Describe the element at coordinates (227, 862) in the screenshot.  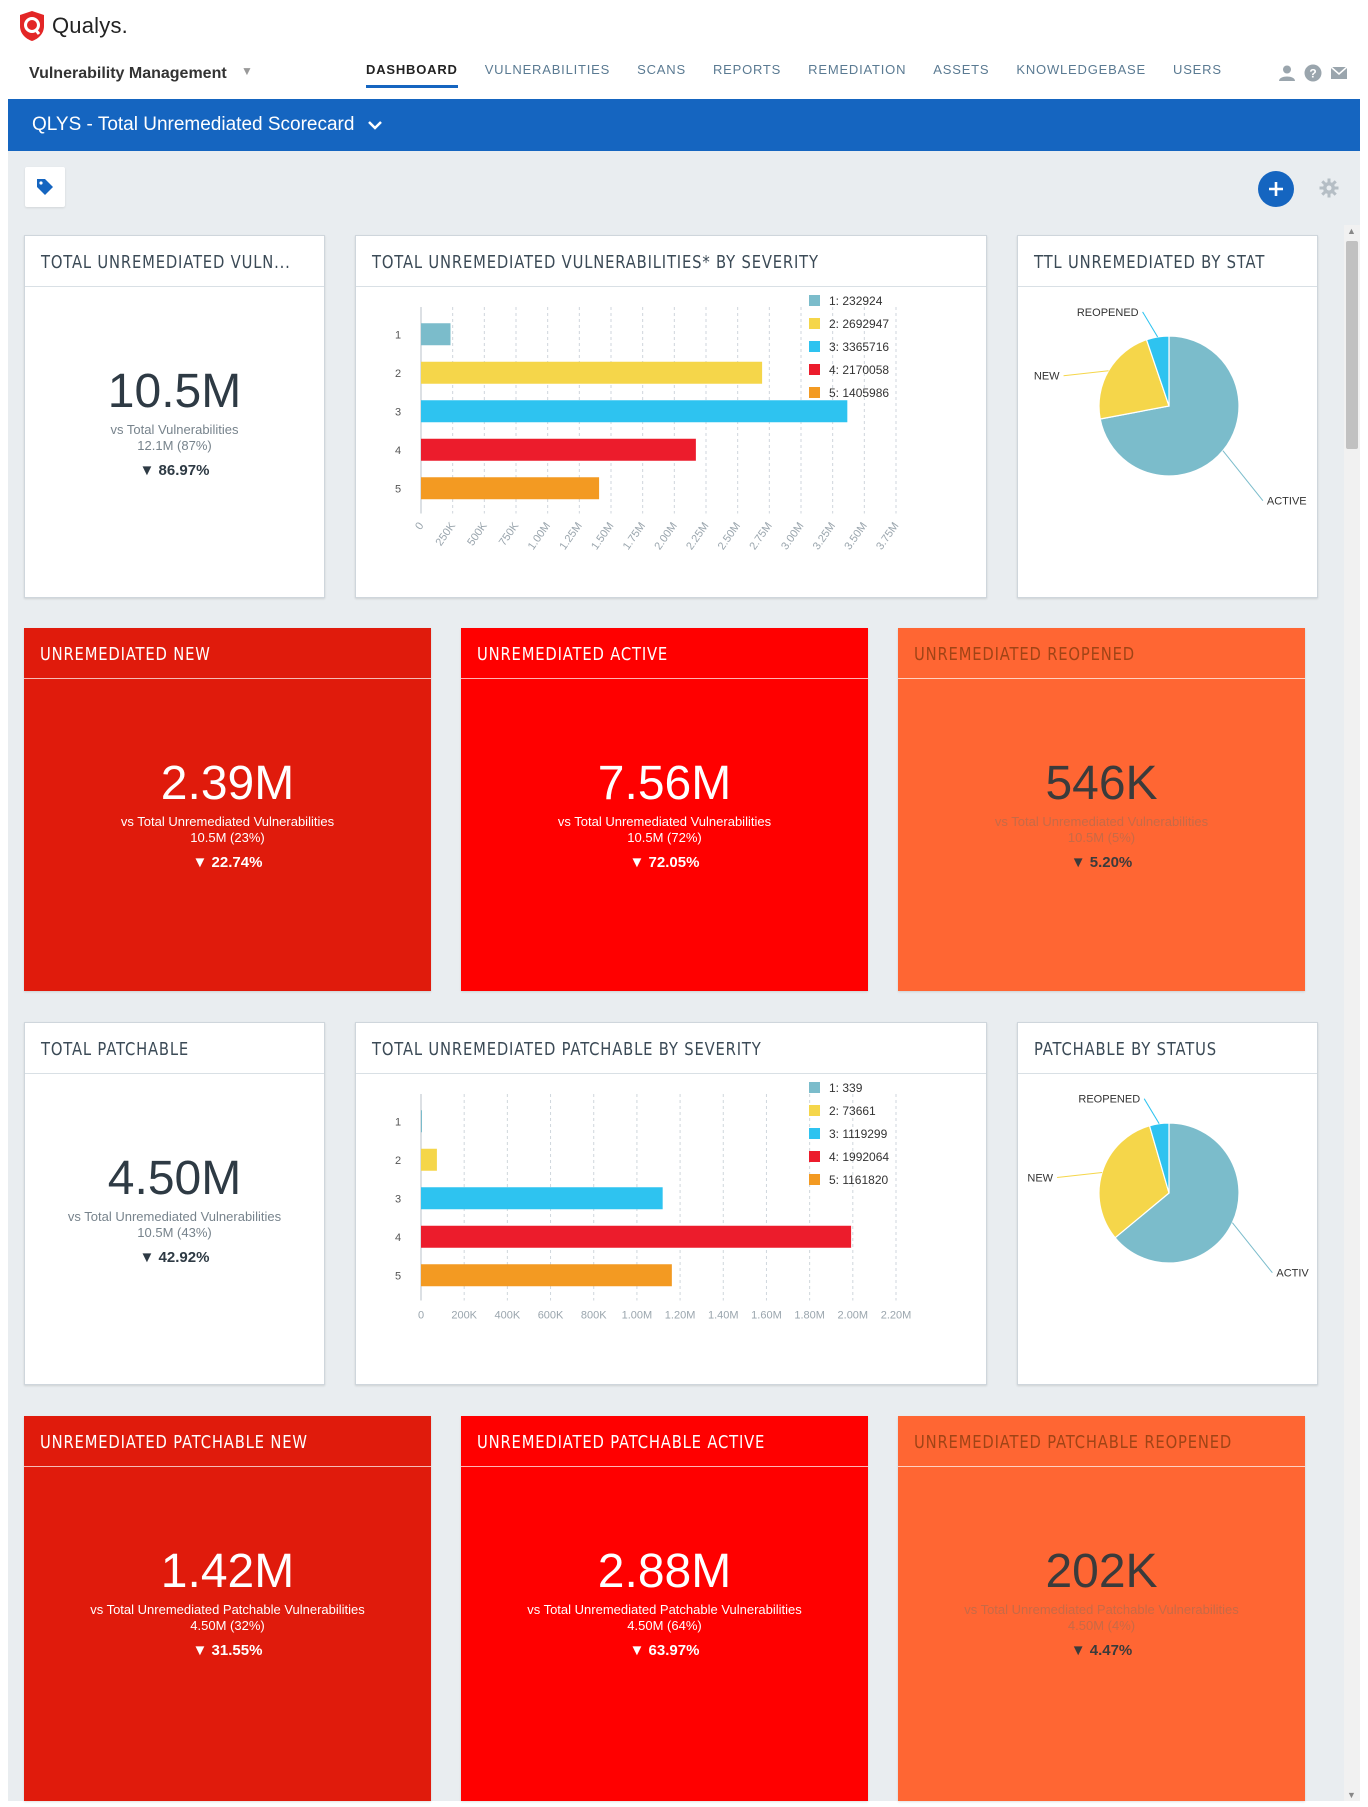
I see `kpi-delta: ▼ 22.74%` at that location.